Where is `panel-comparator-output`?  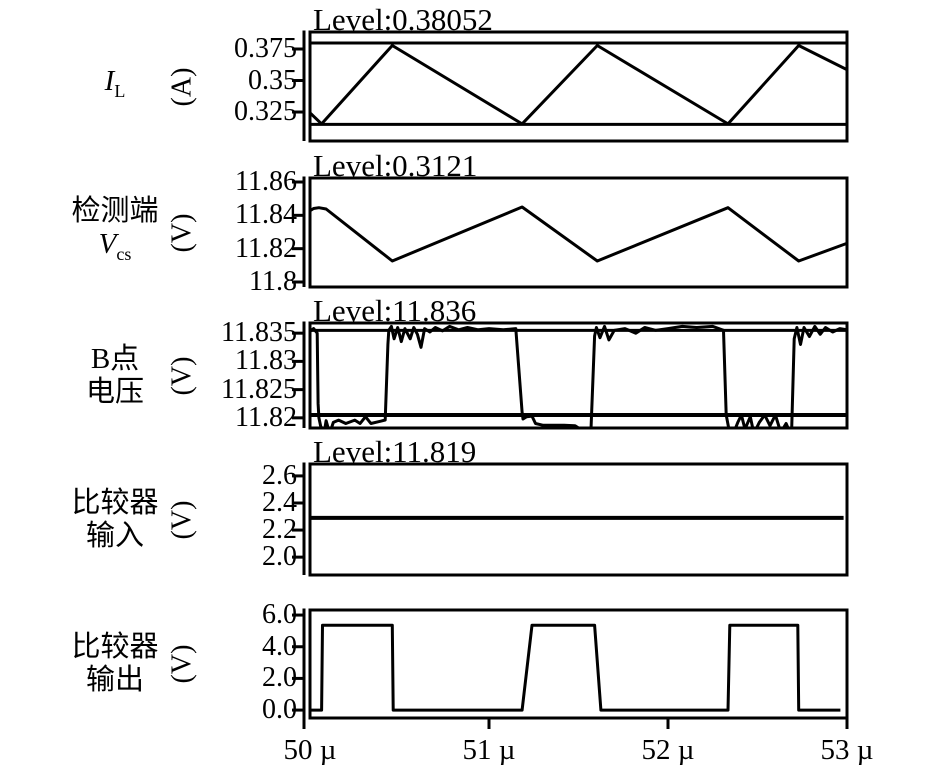 panel-comparator-output is located at coordinates (570, 668).